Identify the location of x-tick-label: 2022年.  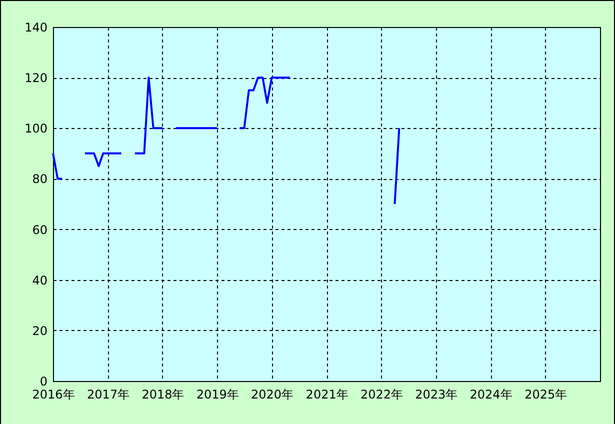
(382, 395).